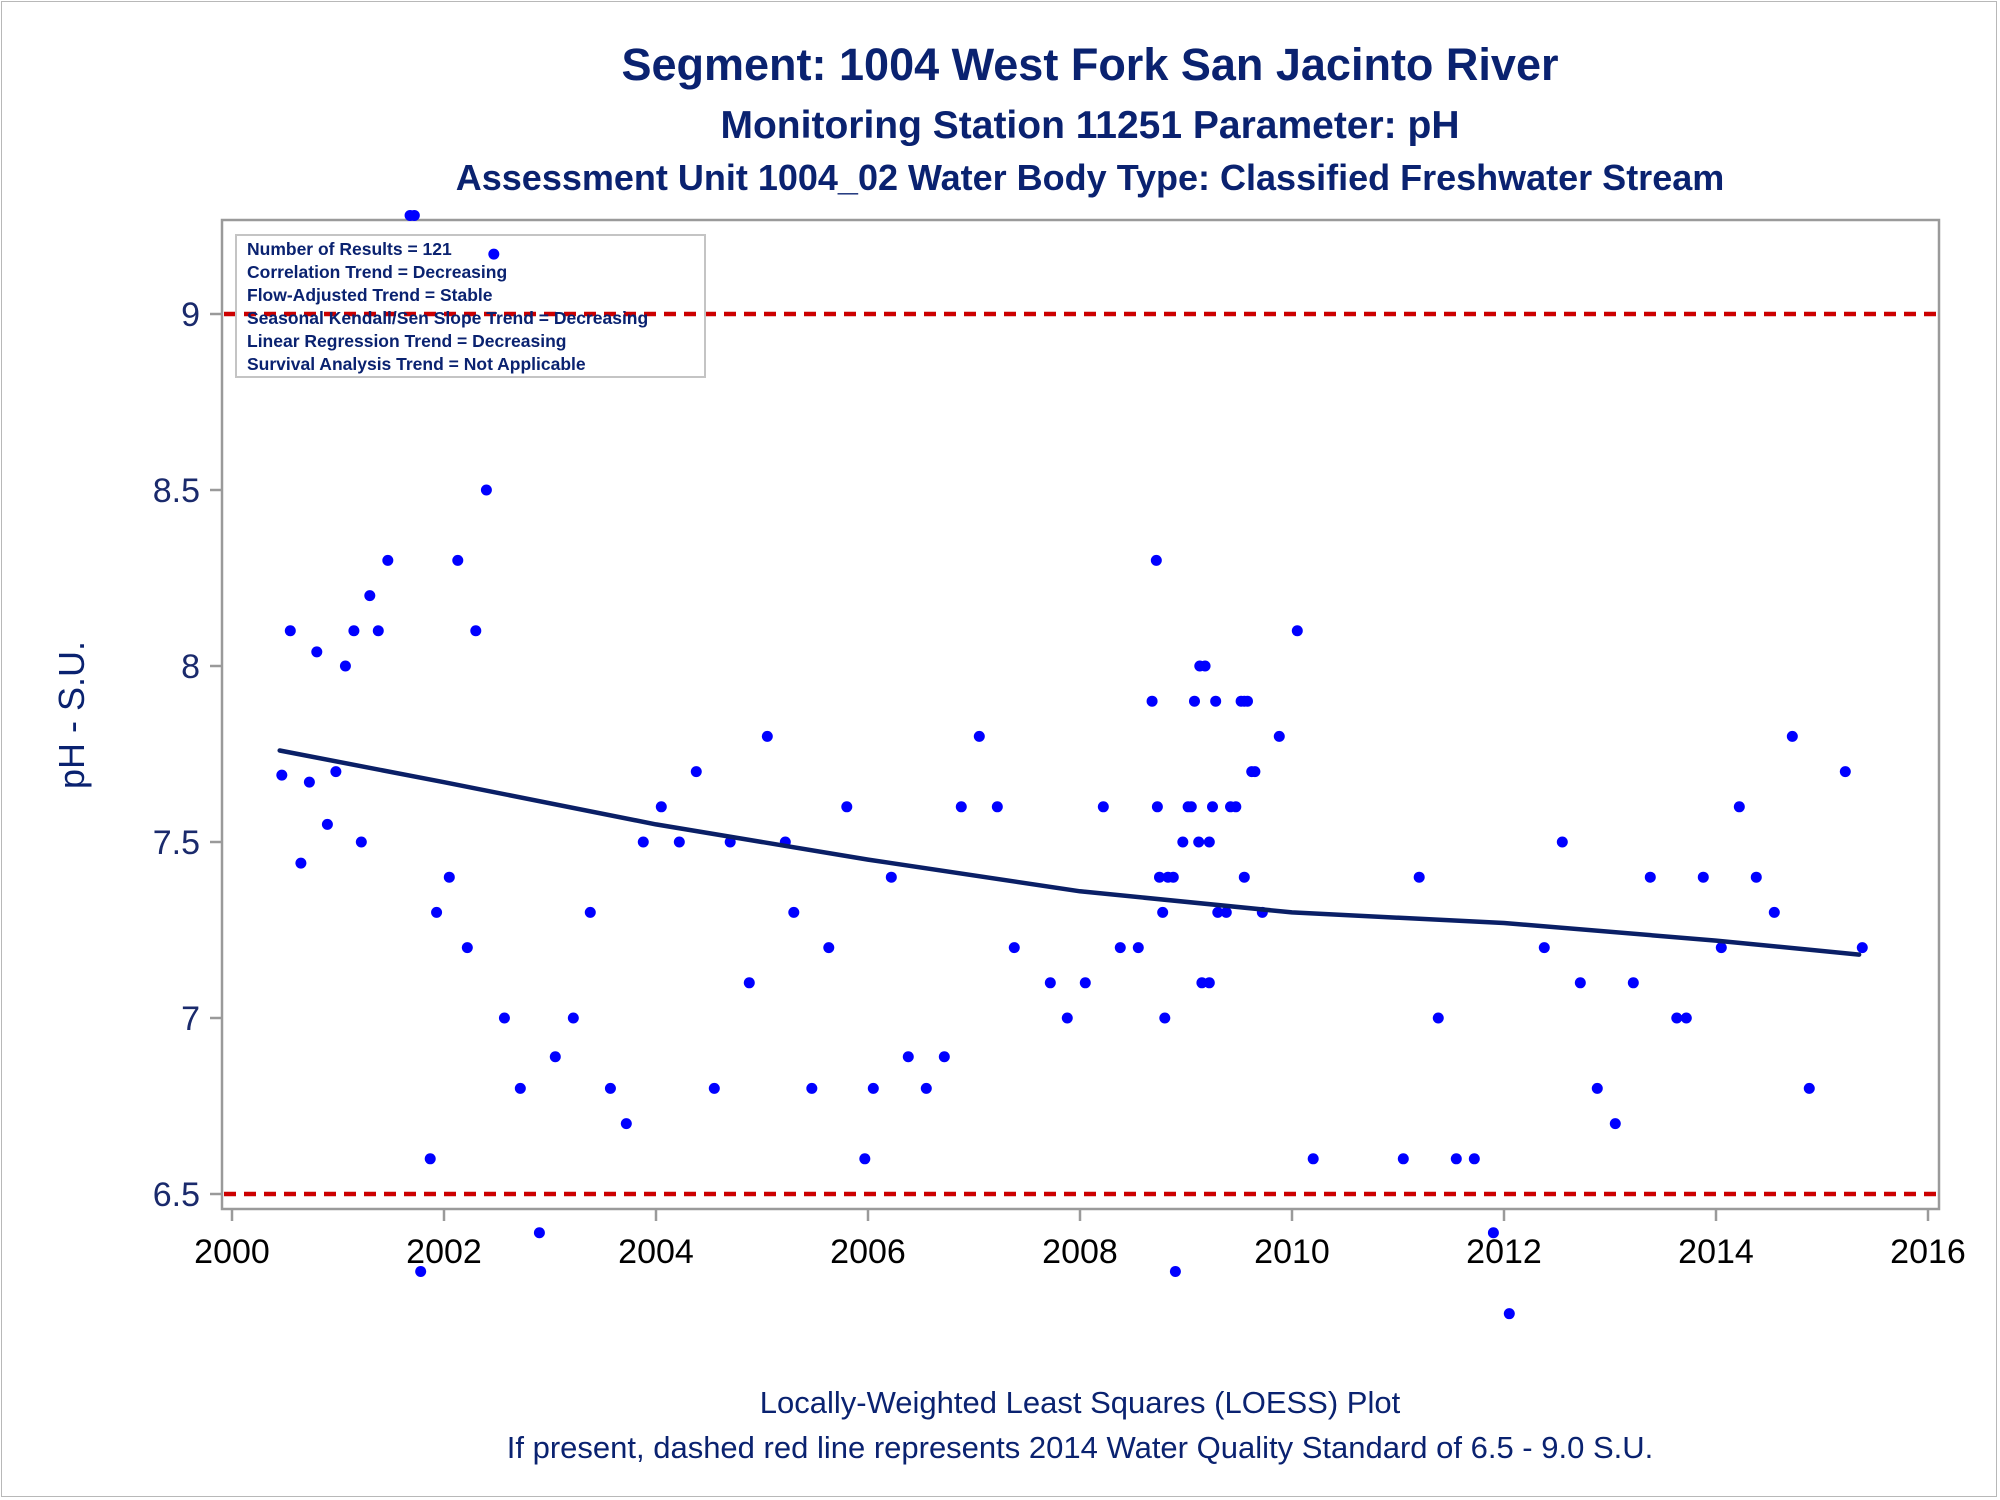  Describe the element at coordinates (176, 491) in the screenshot. I see `y-tick-label: 8.5` at that location.